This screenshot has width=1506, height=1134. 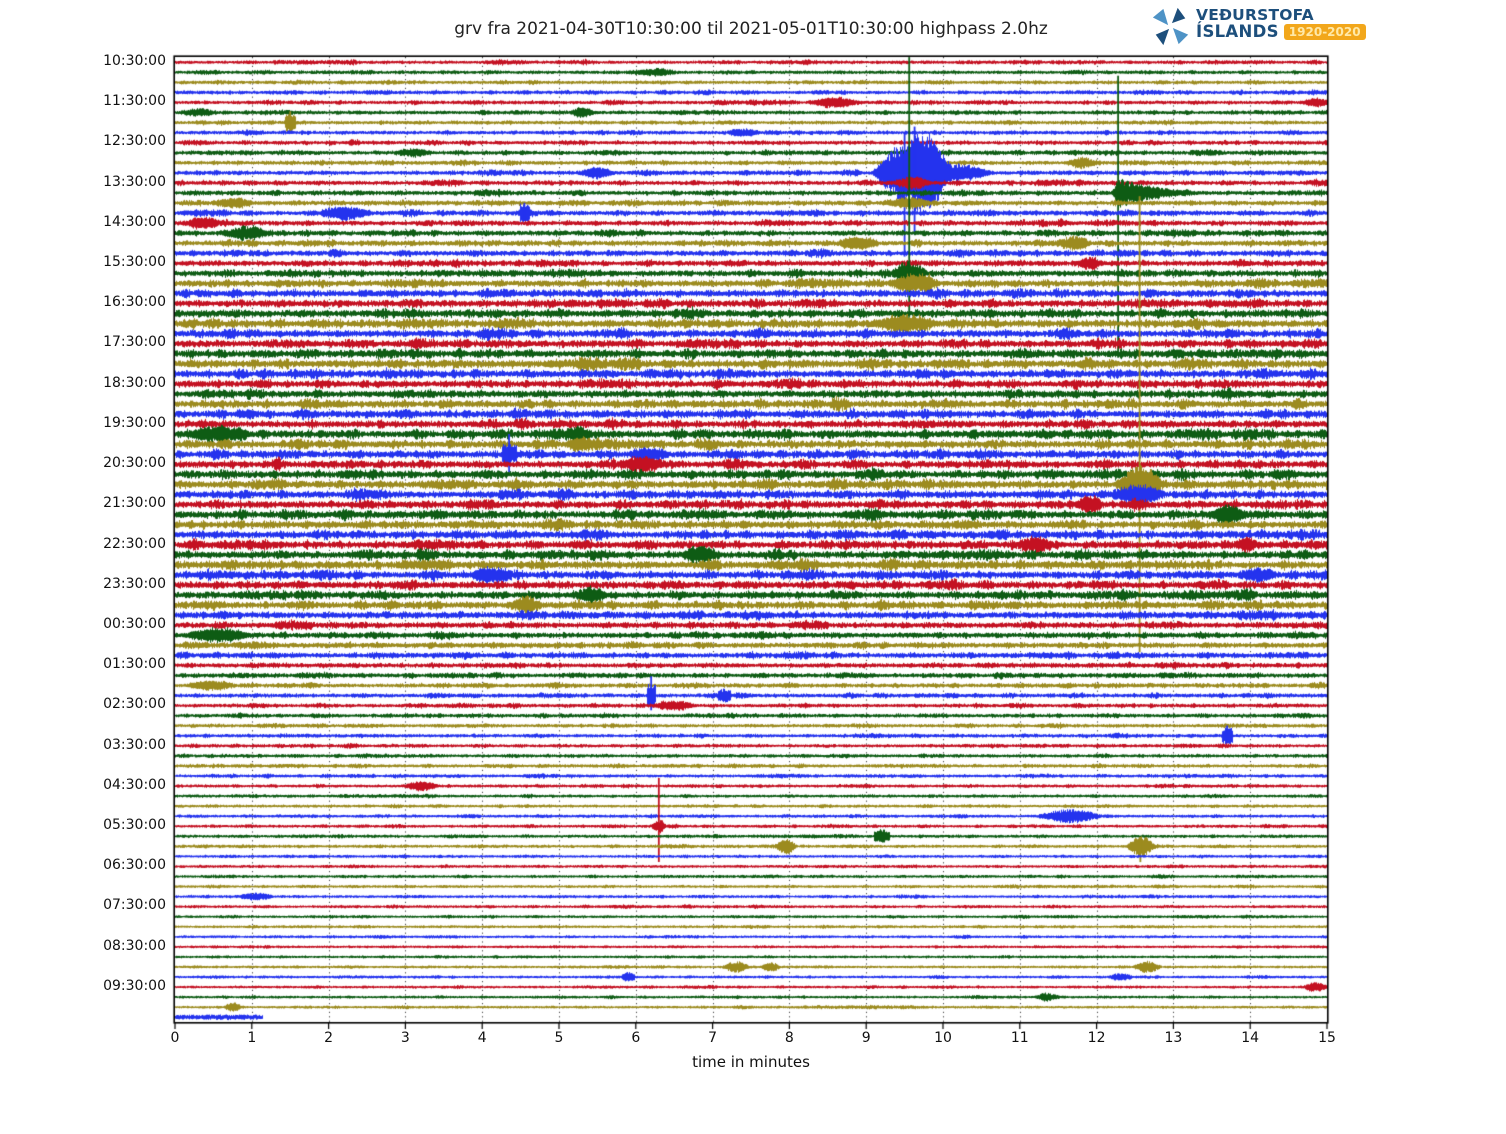 What do you see at coordinates (559, 1038) in the screenshot?
I see `x-tick-label-5: 5` at bounding box center [559, 1038].